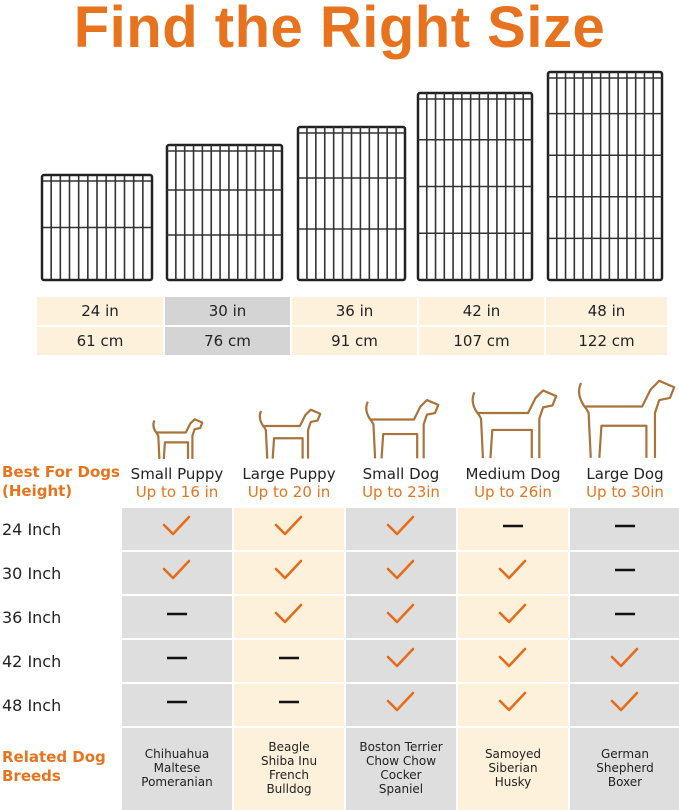 This screenshot has height=810, width=679. I want to click on size-inch: 48 in, so click(606, 311).